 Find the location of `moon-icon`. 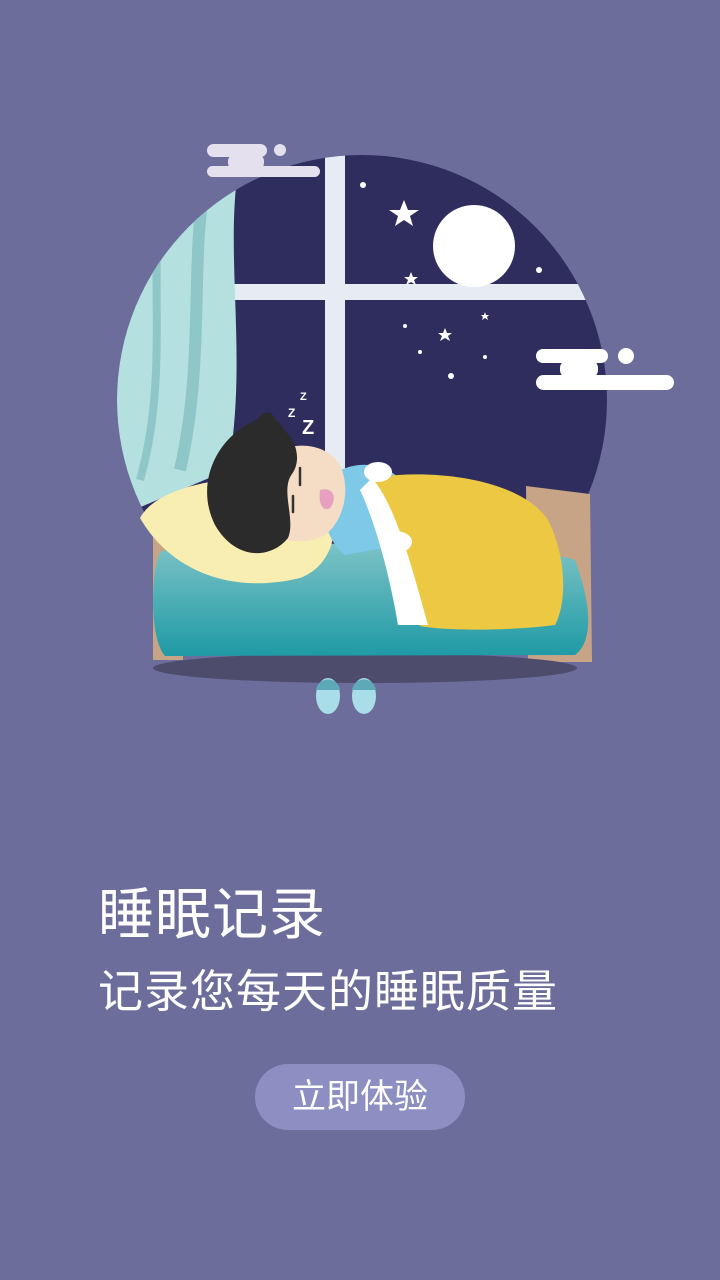

moon-icon is located at coordinates (474, 246).